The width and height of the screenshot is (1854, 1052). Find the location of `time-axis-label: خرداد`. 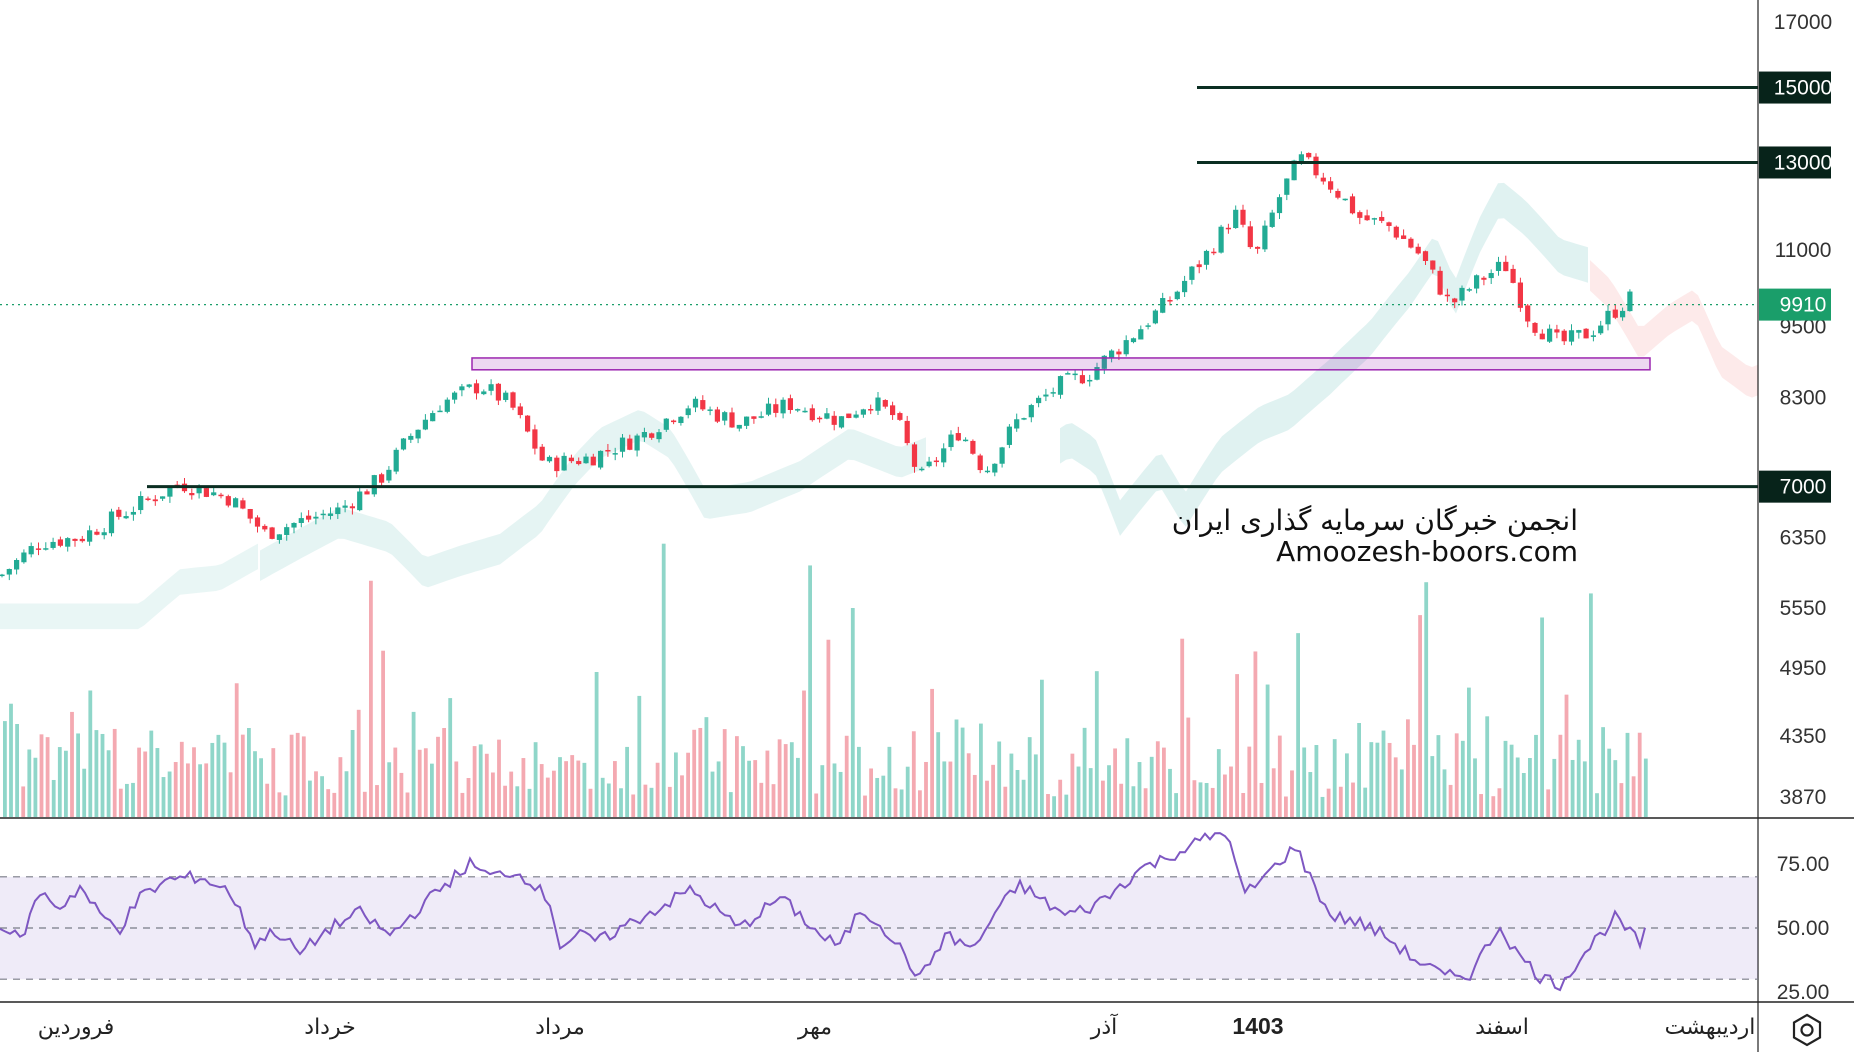

time-axis-label: خرداد is located at coordinates (329, 1027).